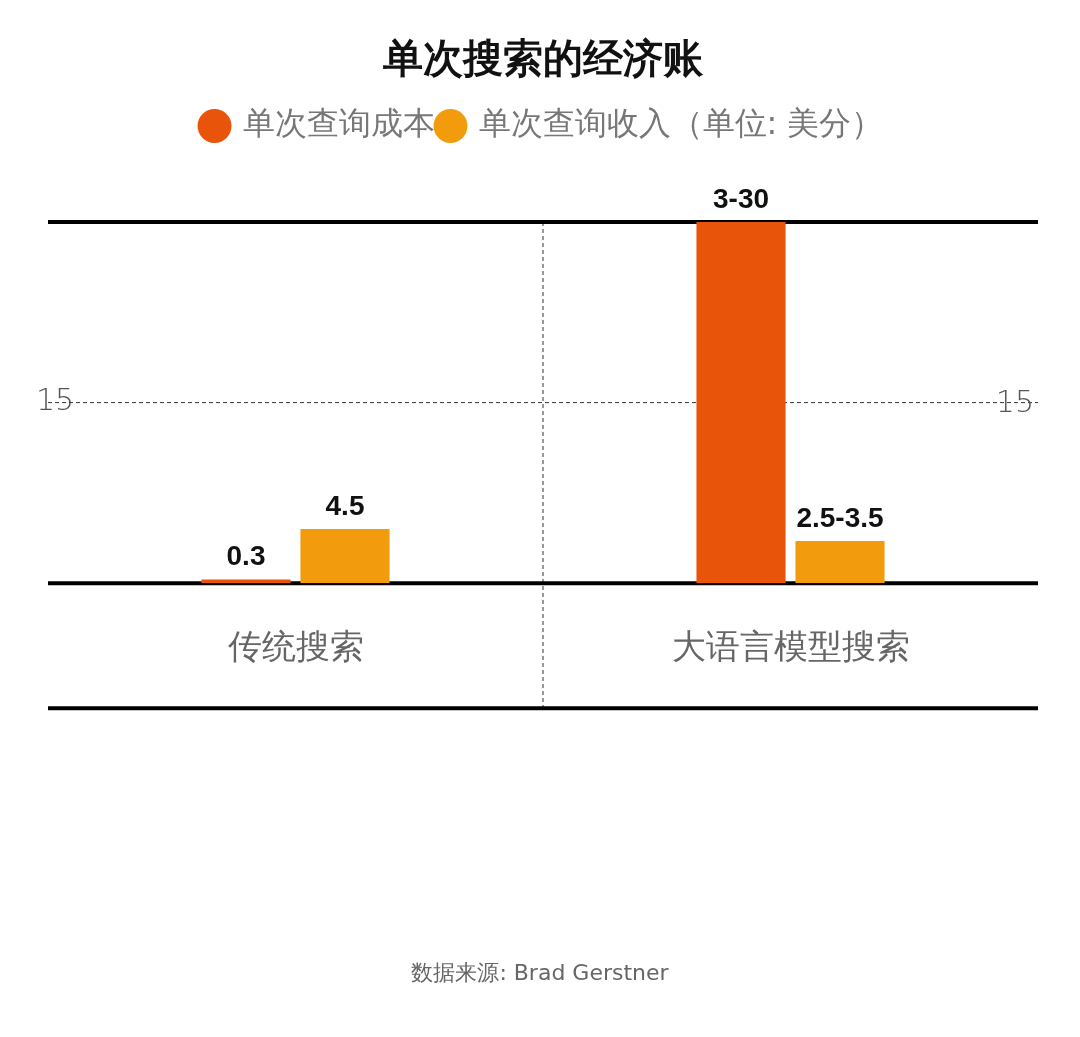  What do you see at coordinates (345, 505) in the screenshot?
I see `data-label: 4.5` at bounding box center [345, 505].